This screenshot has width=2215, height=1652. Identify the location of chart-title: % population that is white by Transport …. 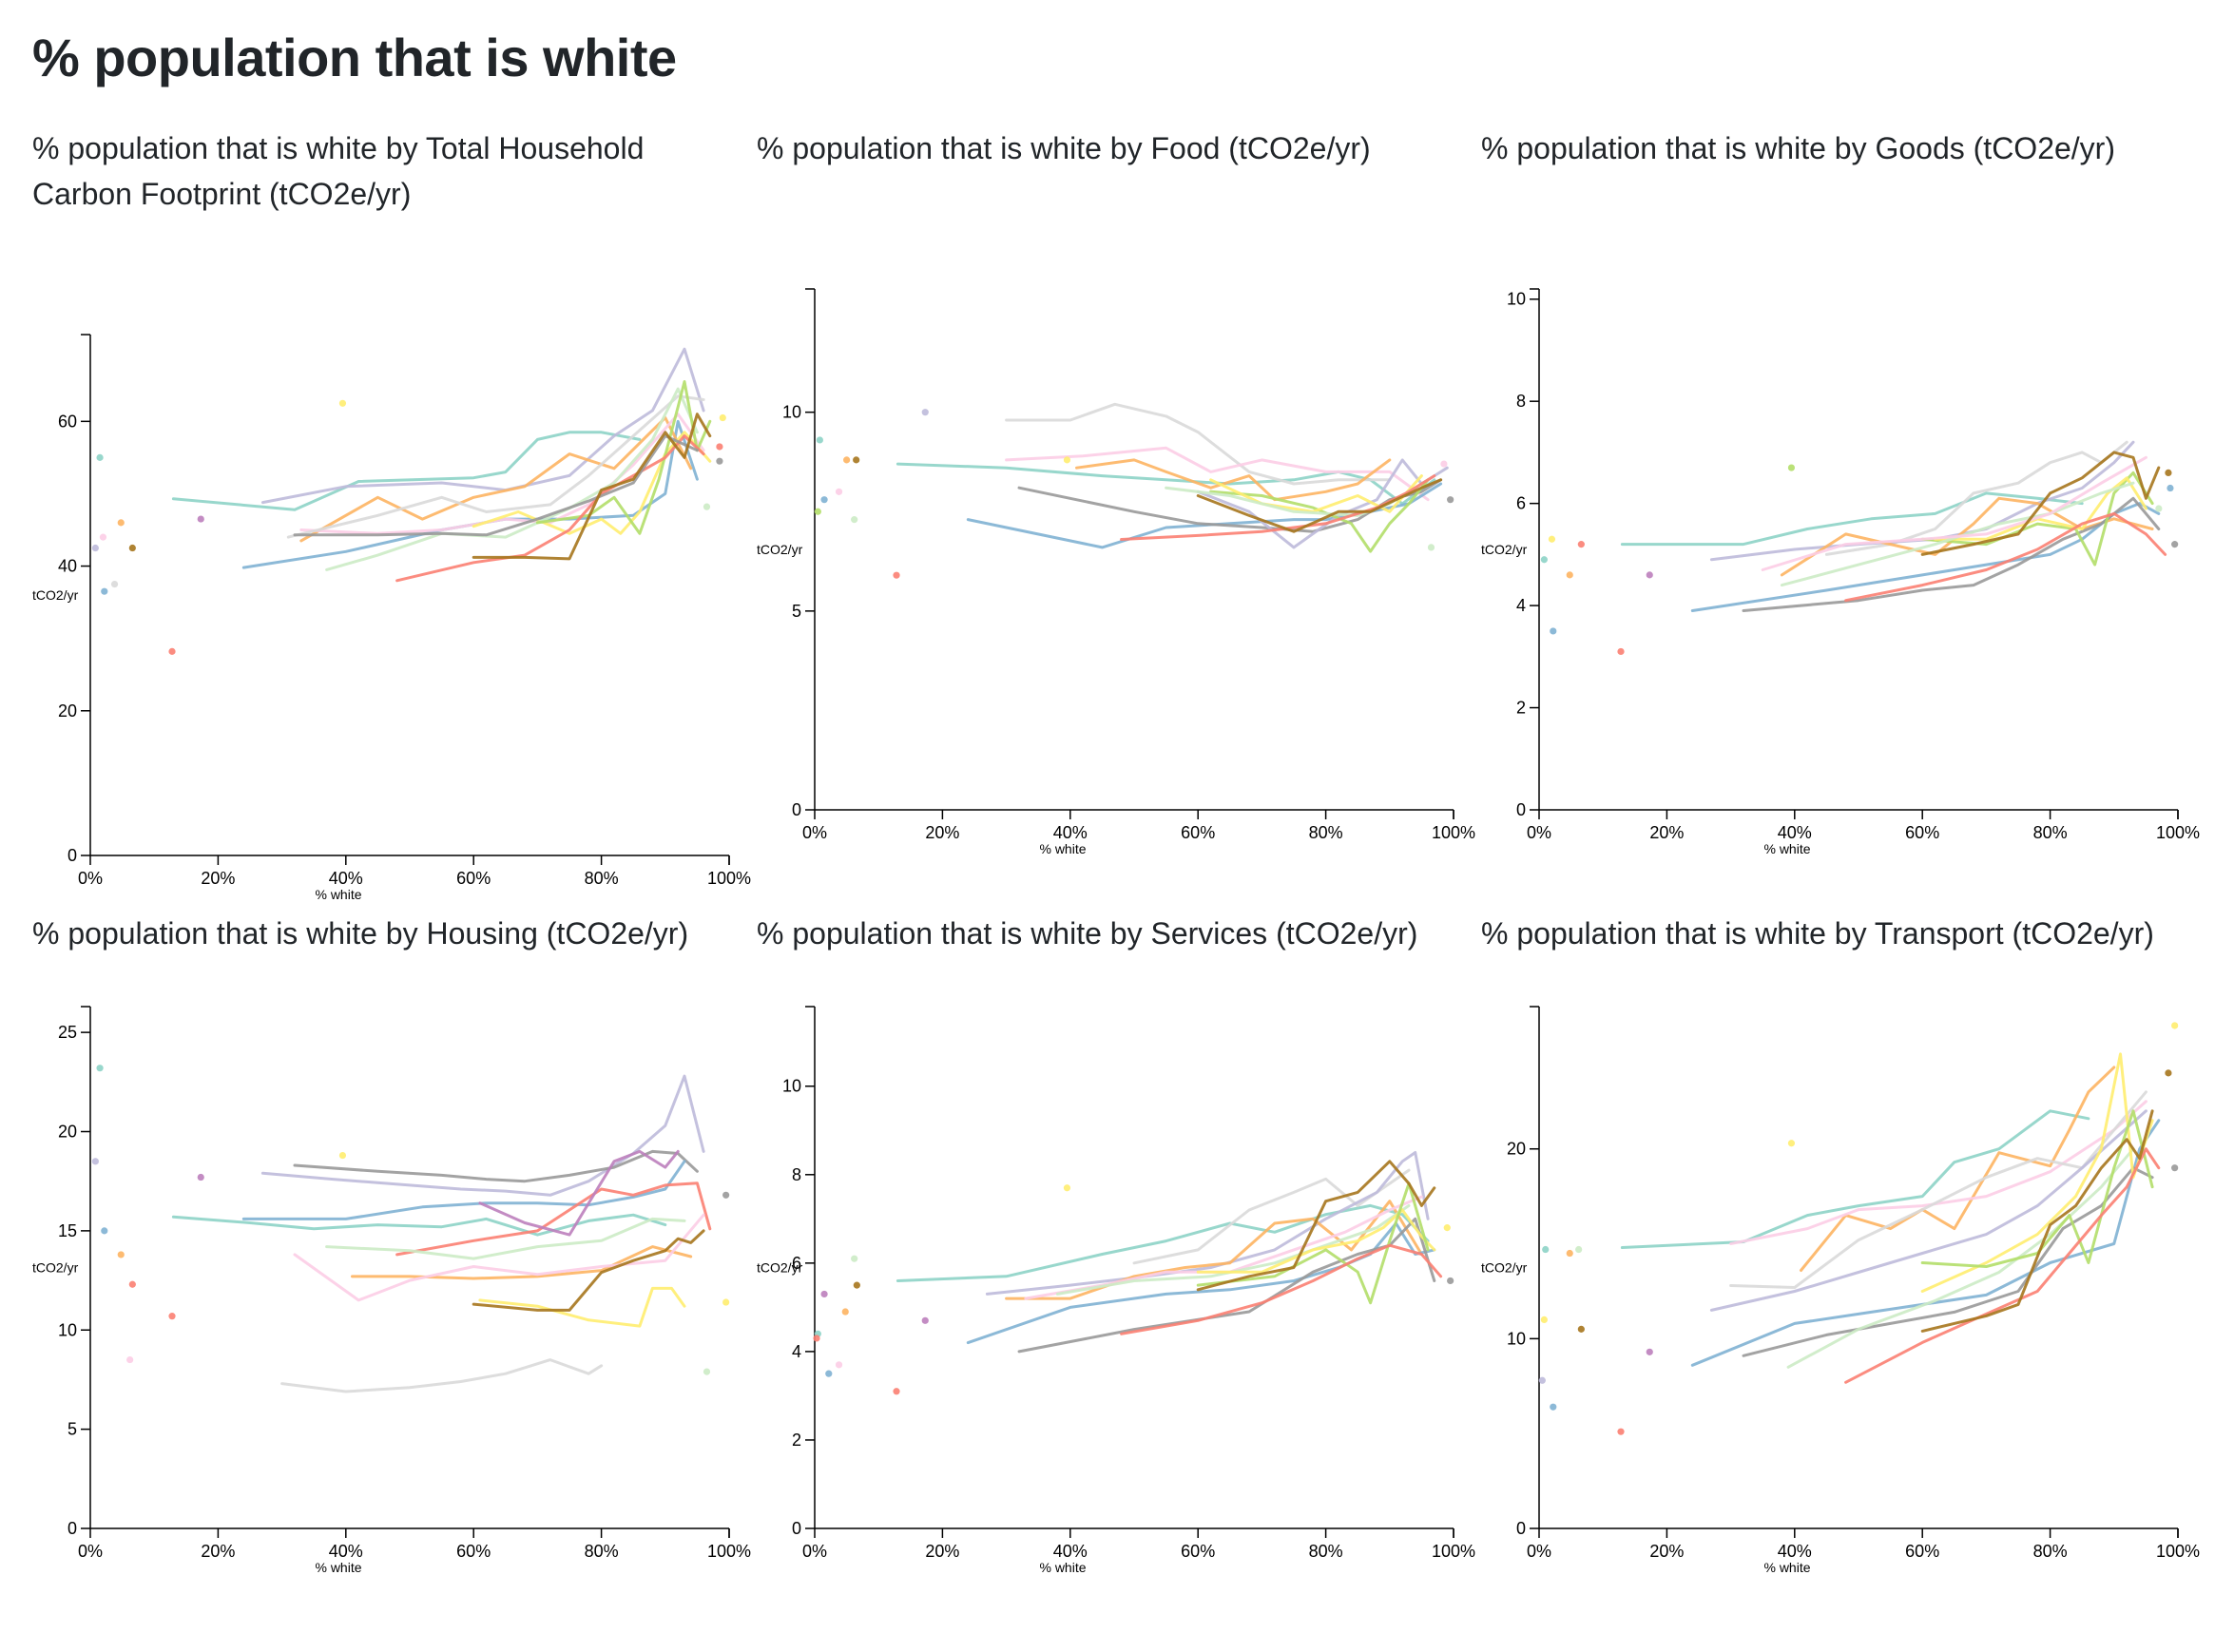
(1817, 933).